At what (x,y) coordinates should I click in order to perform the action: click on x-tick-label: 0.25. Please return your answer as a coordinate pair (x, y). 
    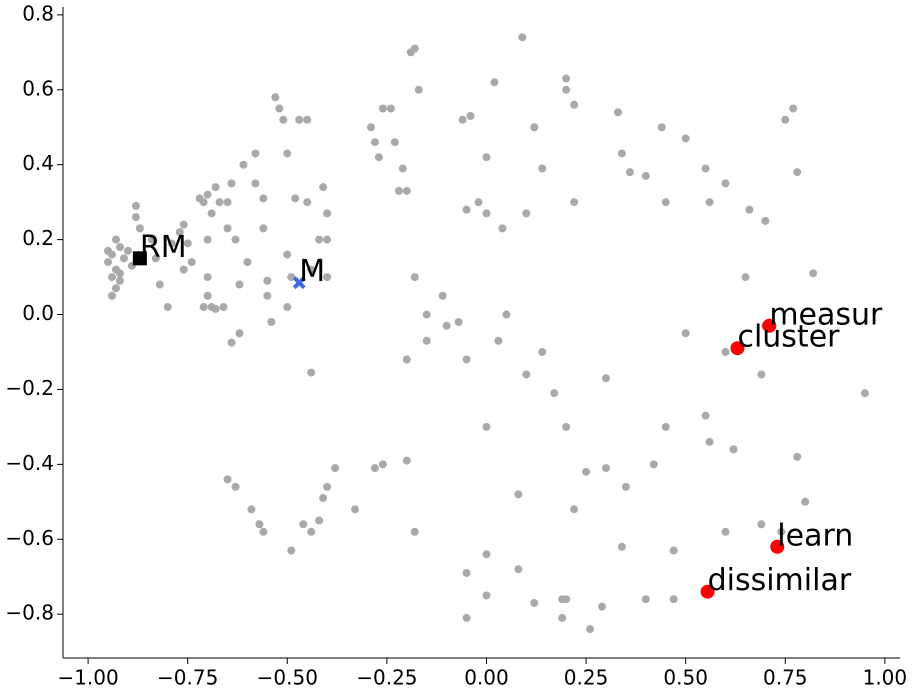
    Looking at the image, I should click on (586, 678).